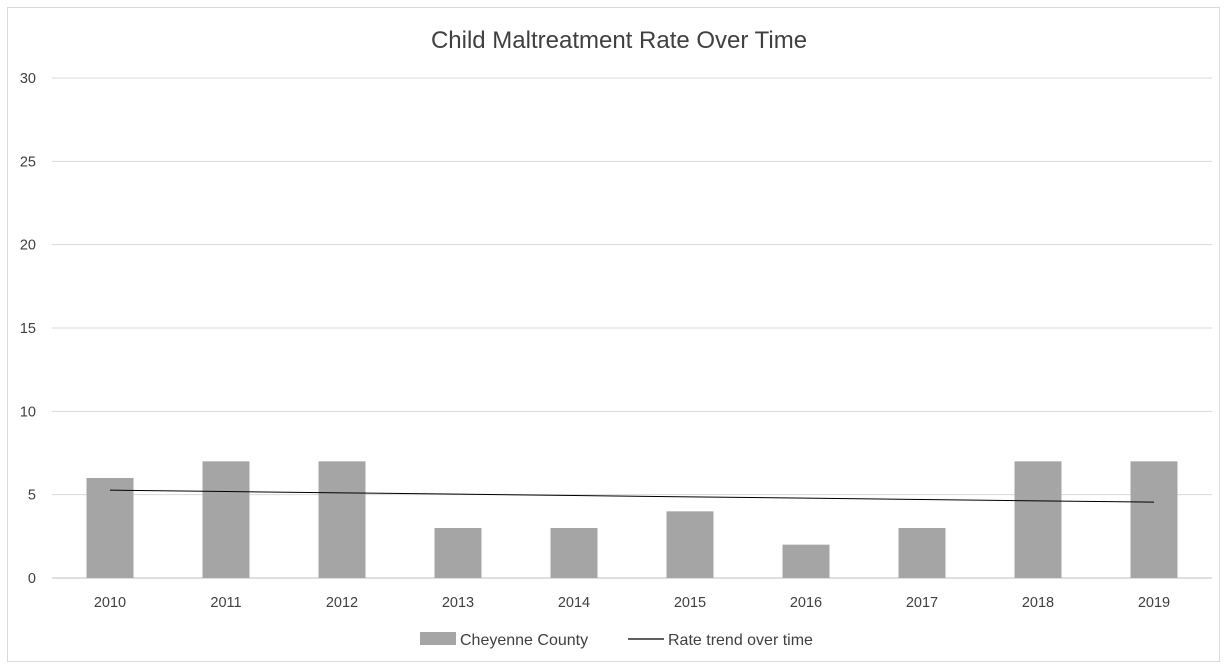 The height and width of the screenshot is (665, 1225). I want to click on x-tick-label: 2011, so click(225, 603).